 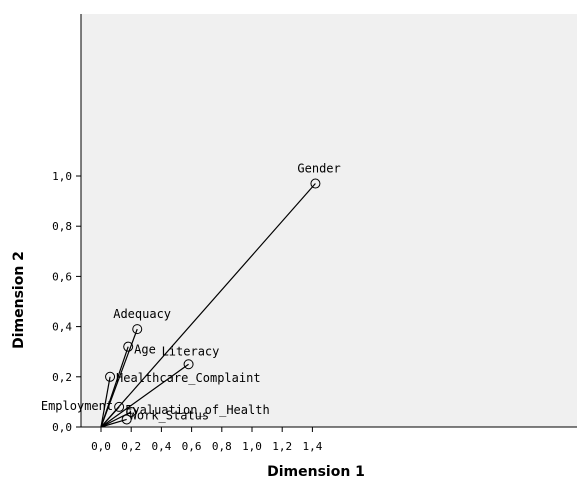 What do you see at coordinates (19, 300) in the screenshot?
I see `y-axis-title: Dimension 2` at bounding box center [19, 300].